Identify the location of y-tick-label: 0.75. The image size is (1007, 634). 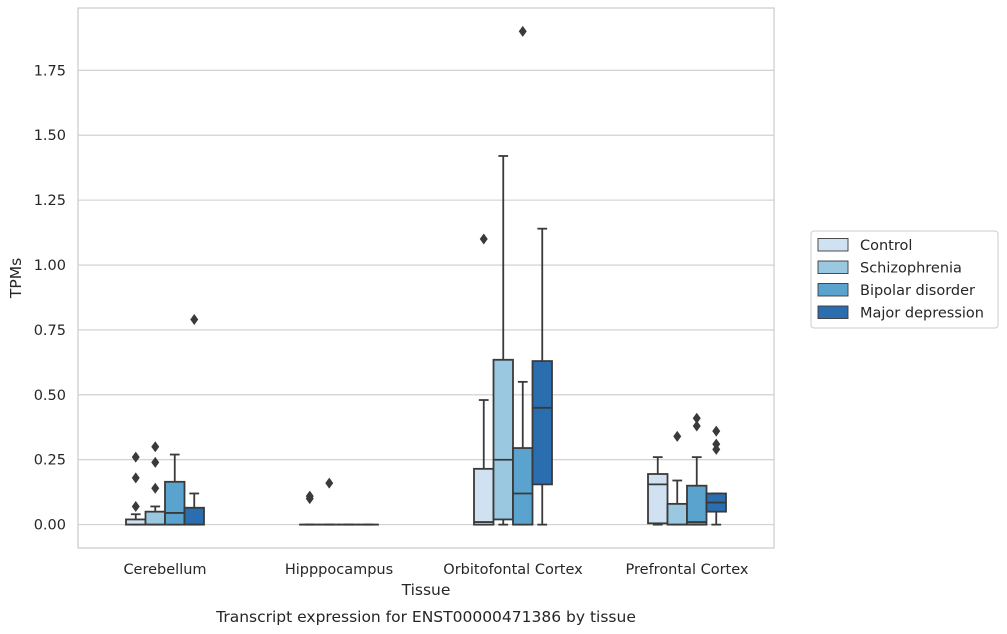
(50, 331).